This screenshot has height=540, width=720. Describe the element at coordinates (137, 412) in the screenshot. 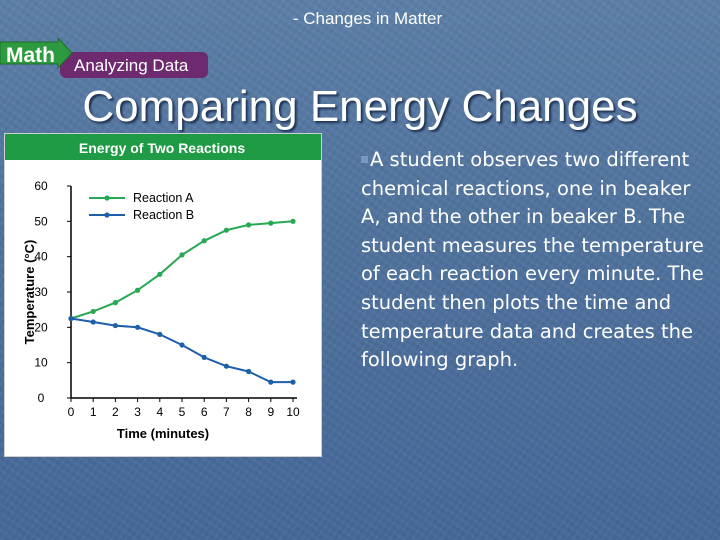

I see `x-tick-label: 3` at that location.